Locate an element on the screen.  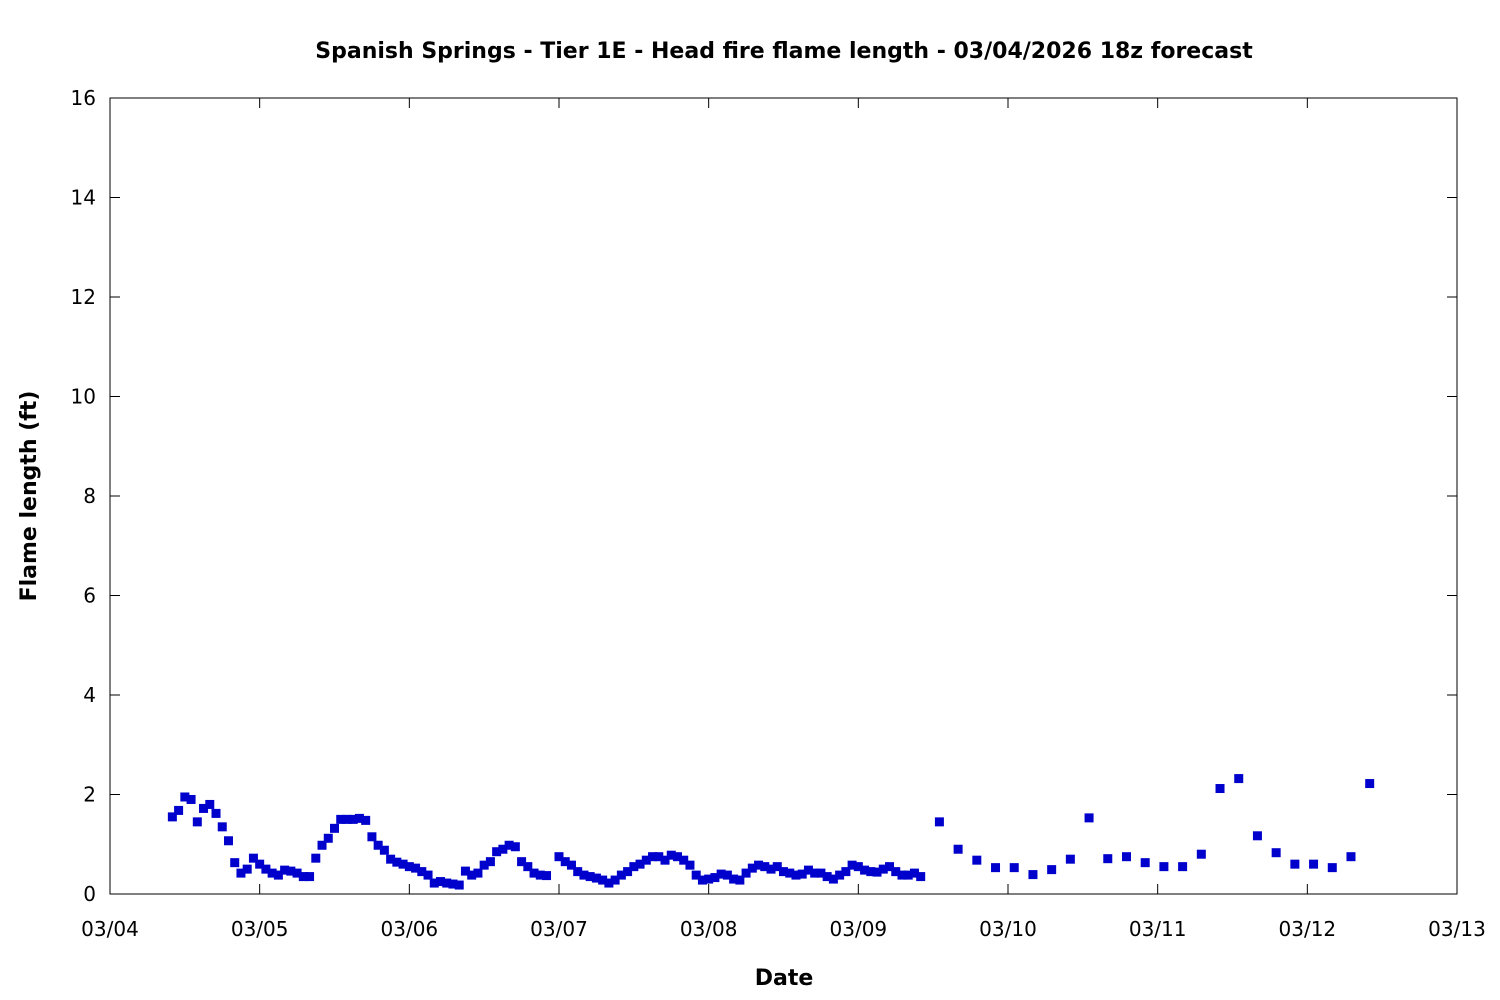
y-tick-label: 10 is located at coordinates (83, 397).